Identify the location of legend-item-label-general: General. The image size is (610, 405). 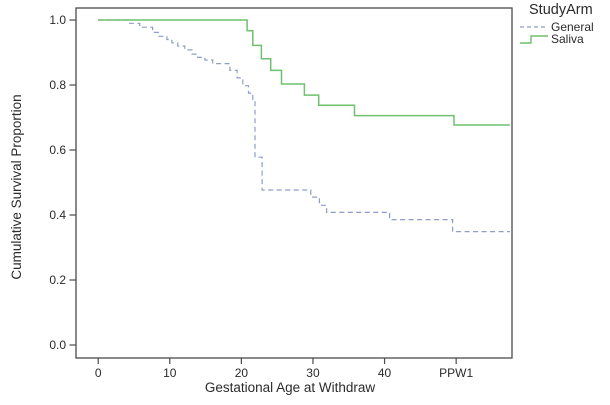
(572, 27).